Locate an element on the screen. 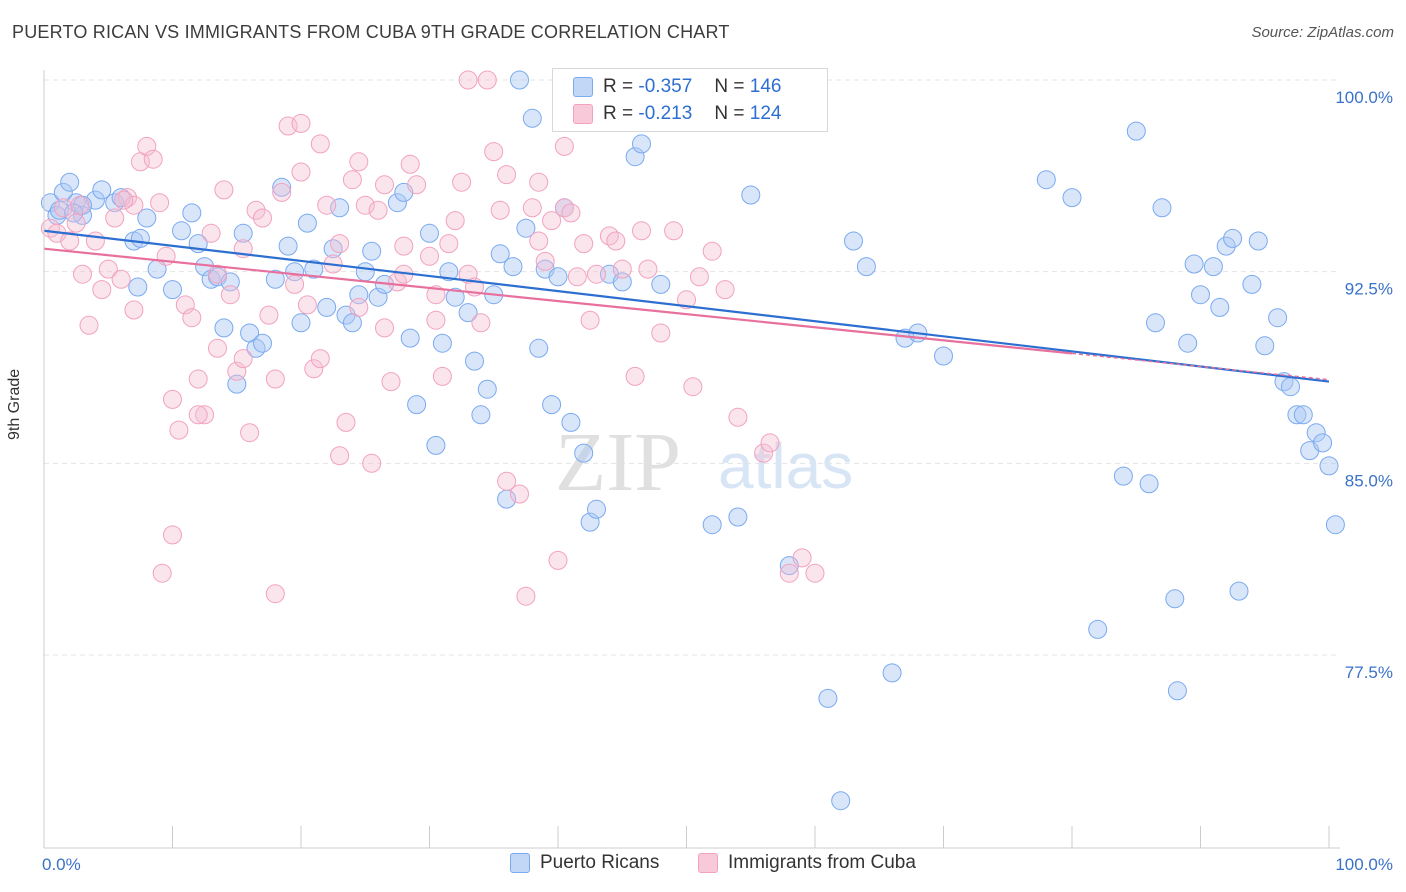 This screenshot has width=1406, height=892. bottom-legend-puerto-ricans: Puerto Ricans is located at coordinates (584, 863).